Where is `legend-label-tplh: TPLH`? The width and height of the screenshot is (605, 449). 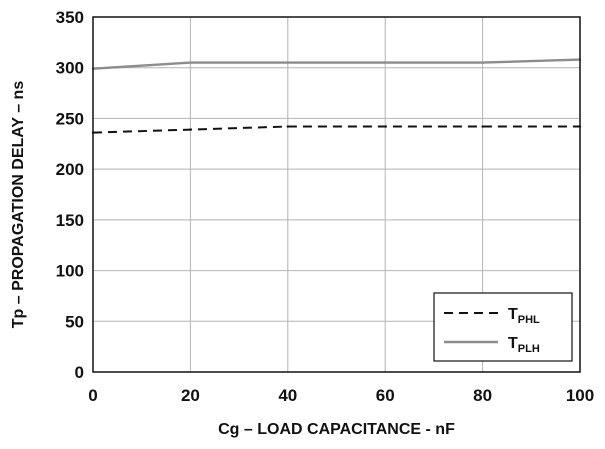
legend-label-tplh: TPLH is located at coordinates (524, 345).